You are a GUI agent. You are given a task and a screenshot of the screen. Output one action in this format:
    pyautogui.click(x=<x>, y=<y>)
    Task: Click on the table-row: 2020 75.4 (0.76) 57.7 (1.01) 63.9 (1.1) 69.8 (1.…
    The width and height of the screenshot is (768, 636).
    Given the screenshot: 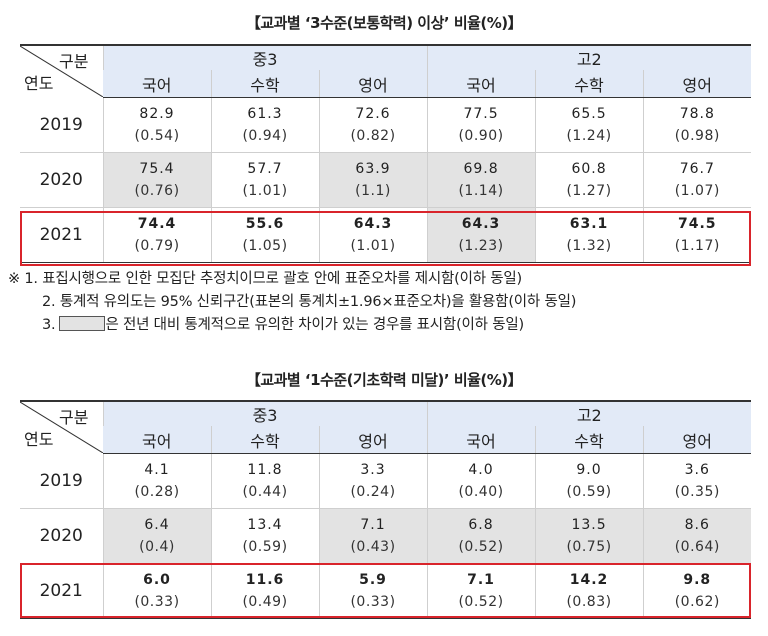 What is the action you would take?
    pyautogui.click(x=386, y=180)
    